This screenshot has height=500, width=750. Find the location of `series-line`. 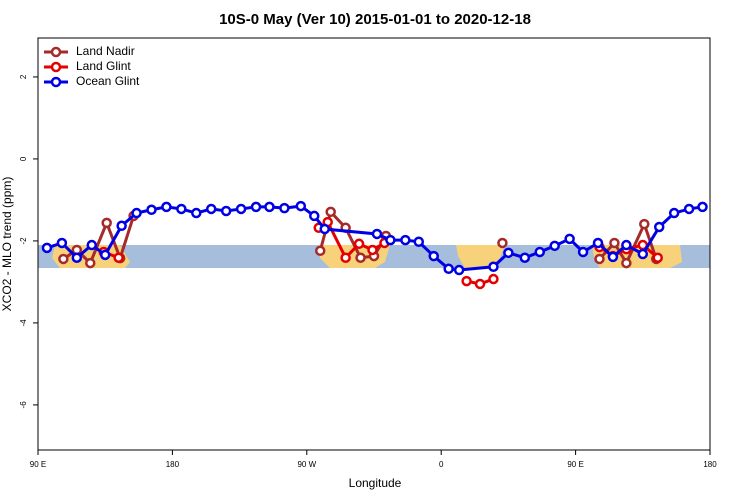

series-line is located at coordinates (381, 252).